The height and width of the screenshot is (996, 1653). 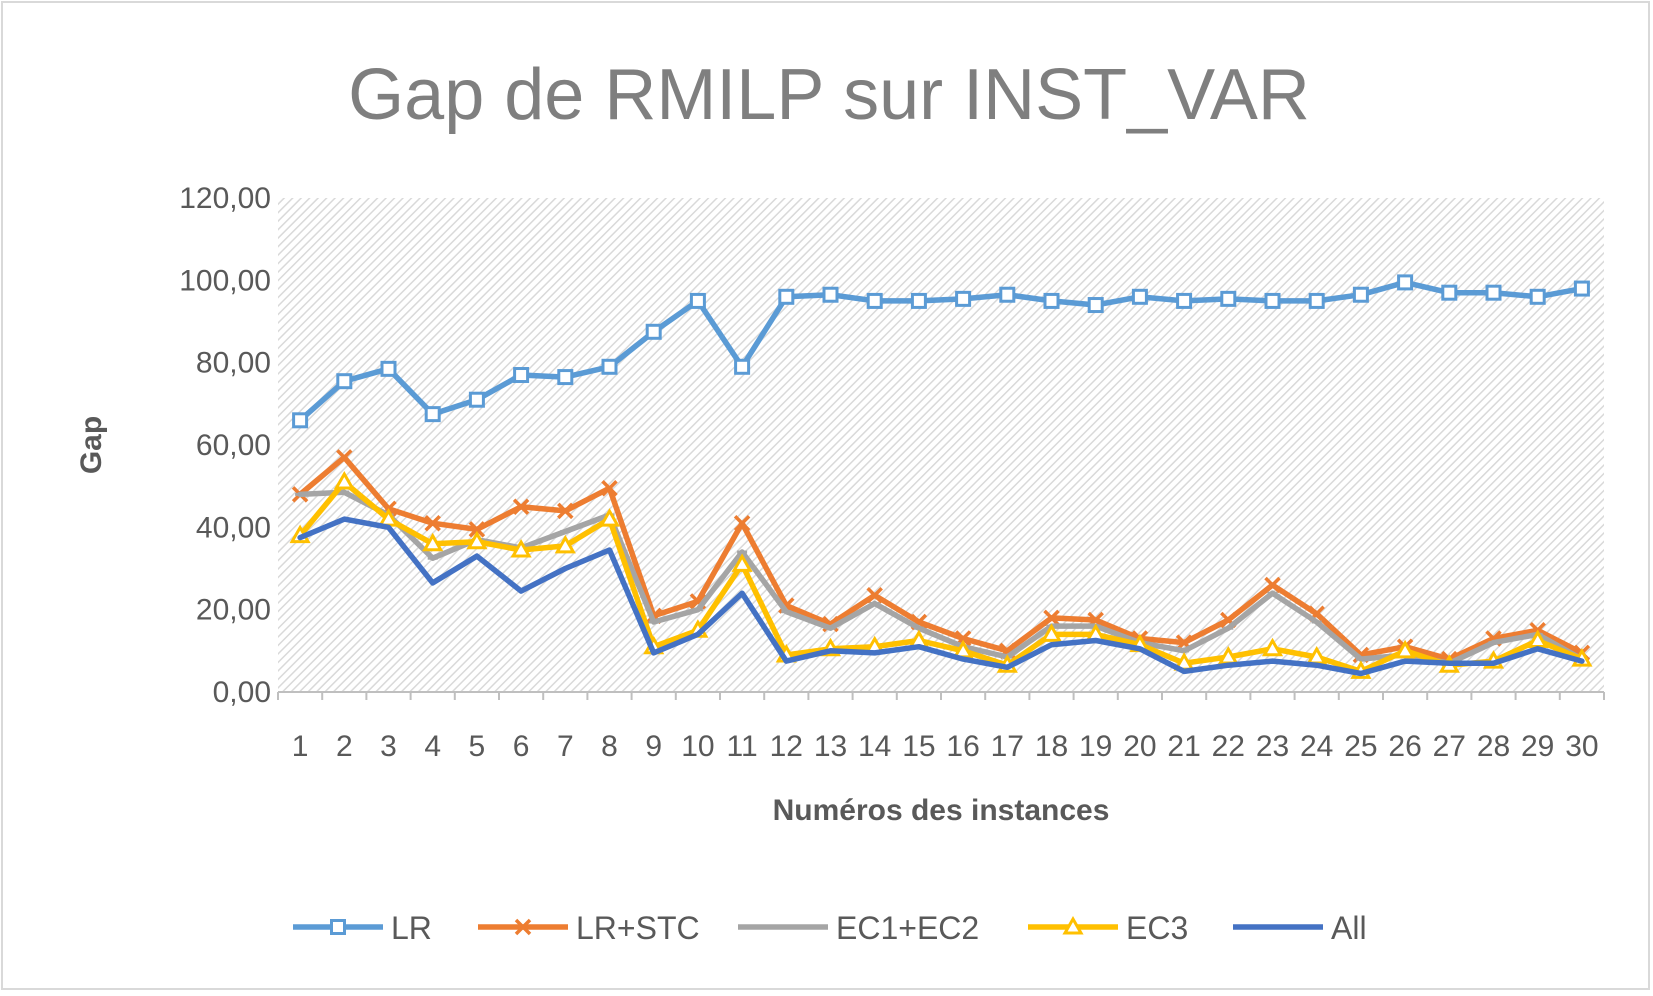 What do you see at coordinates (830, 746) in the screenshot?
I see `x-tick-label: 13` at bounding box center [830, 746].